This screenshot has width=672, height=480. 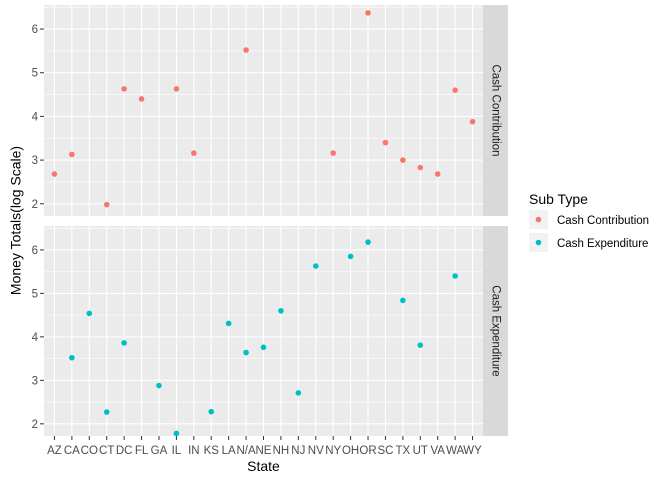 I want to click on x-tick-label: UT, so click(x=420, y=451).